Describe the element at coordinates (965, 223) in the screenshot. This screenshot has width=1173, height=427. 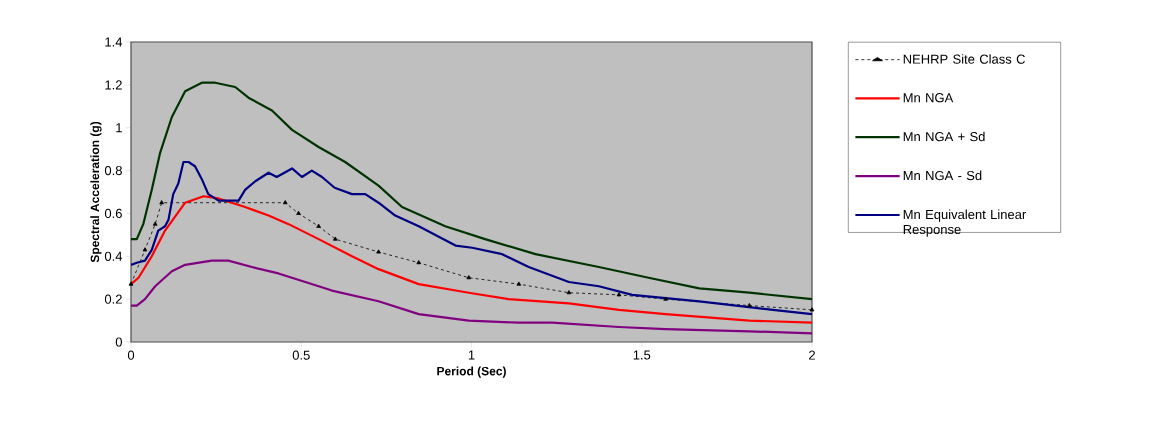
I see `legend-label: Mn Equivalent Linear Response` at that location.